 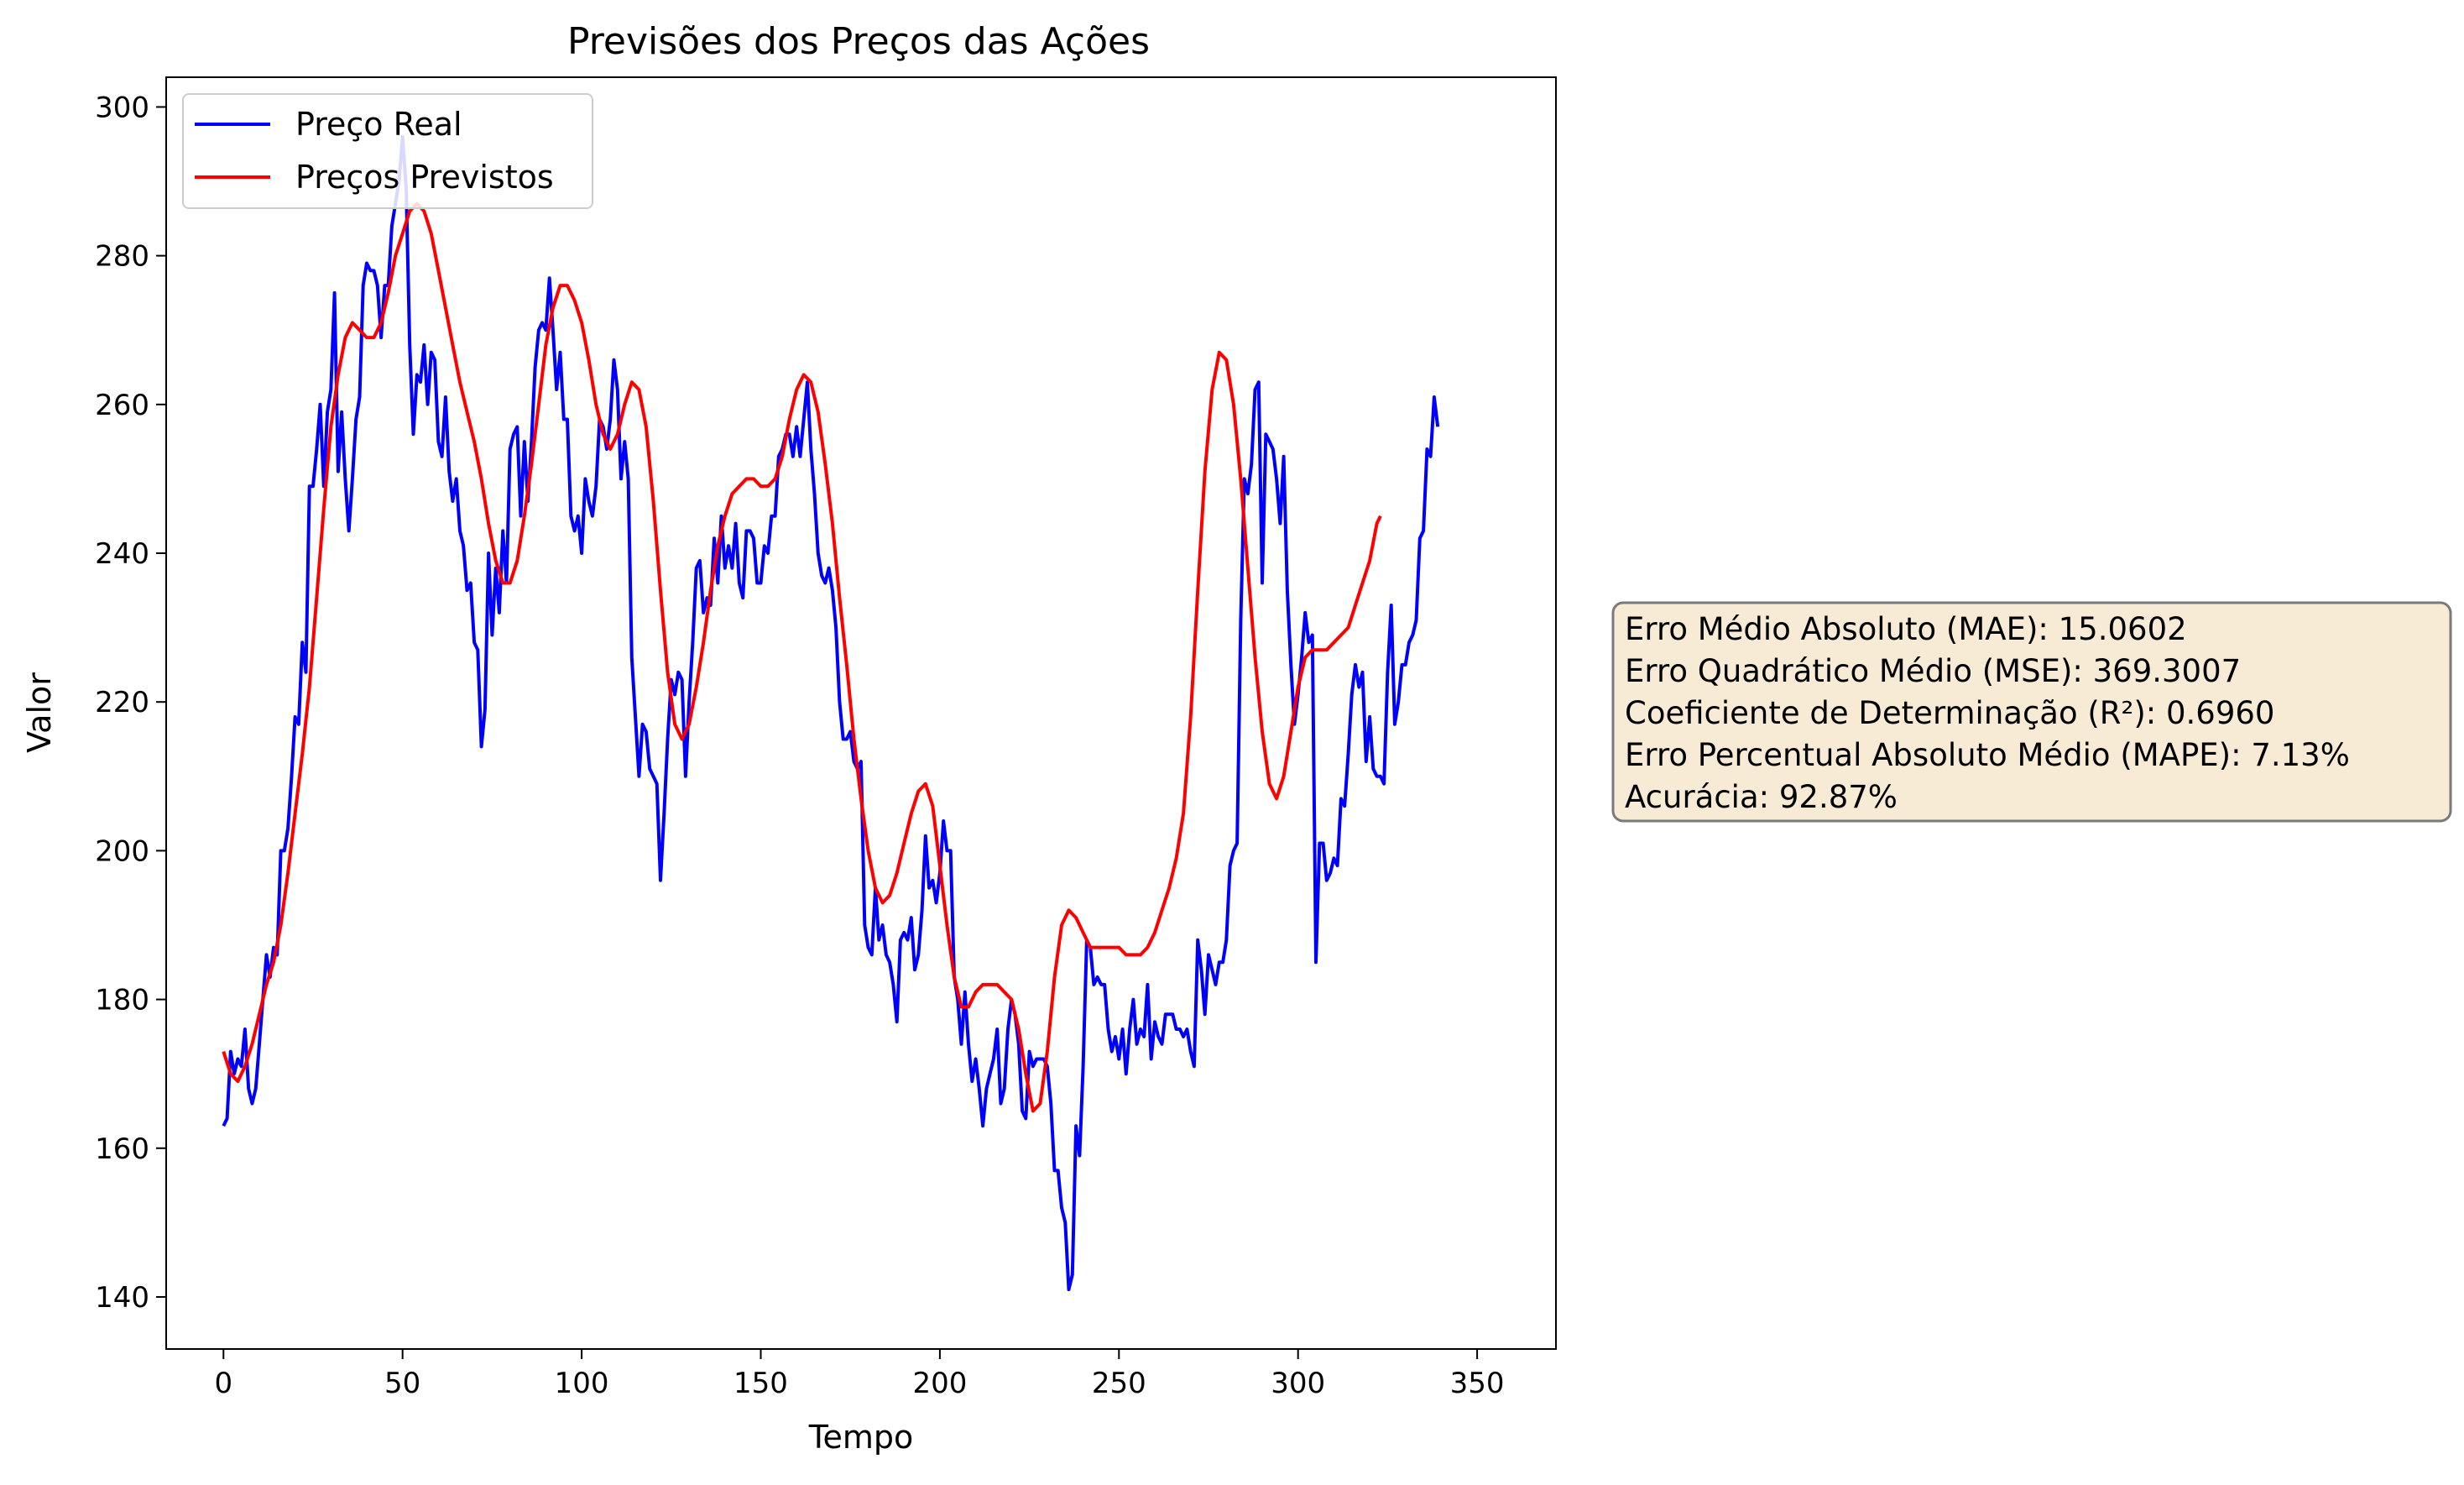 What do you see at coordinates (582, 1383) in the screenshot?
I see `x-tick-label: 100` at bounding box center [582, 1383].